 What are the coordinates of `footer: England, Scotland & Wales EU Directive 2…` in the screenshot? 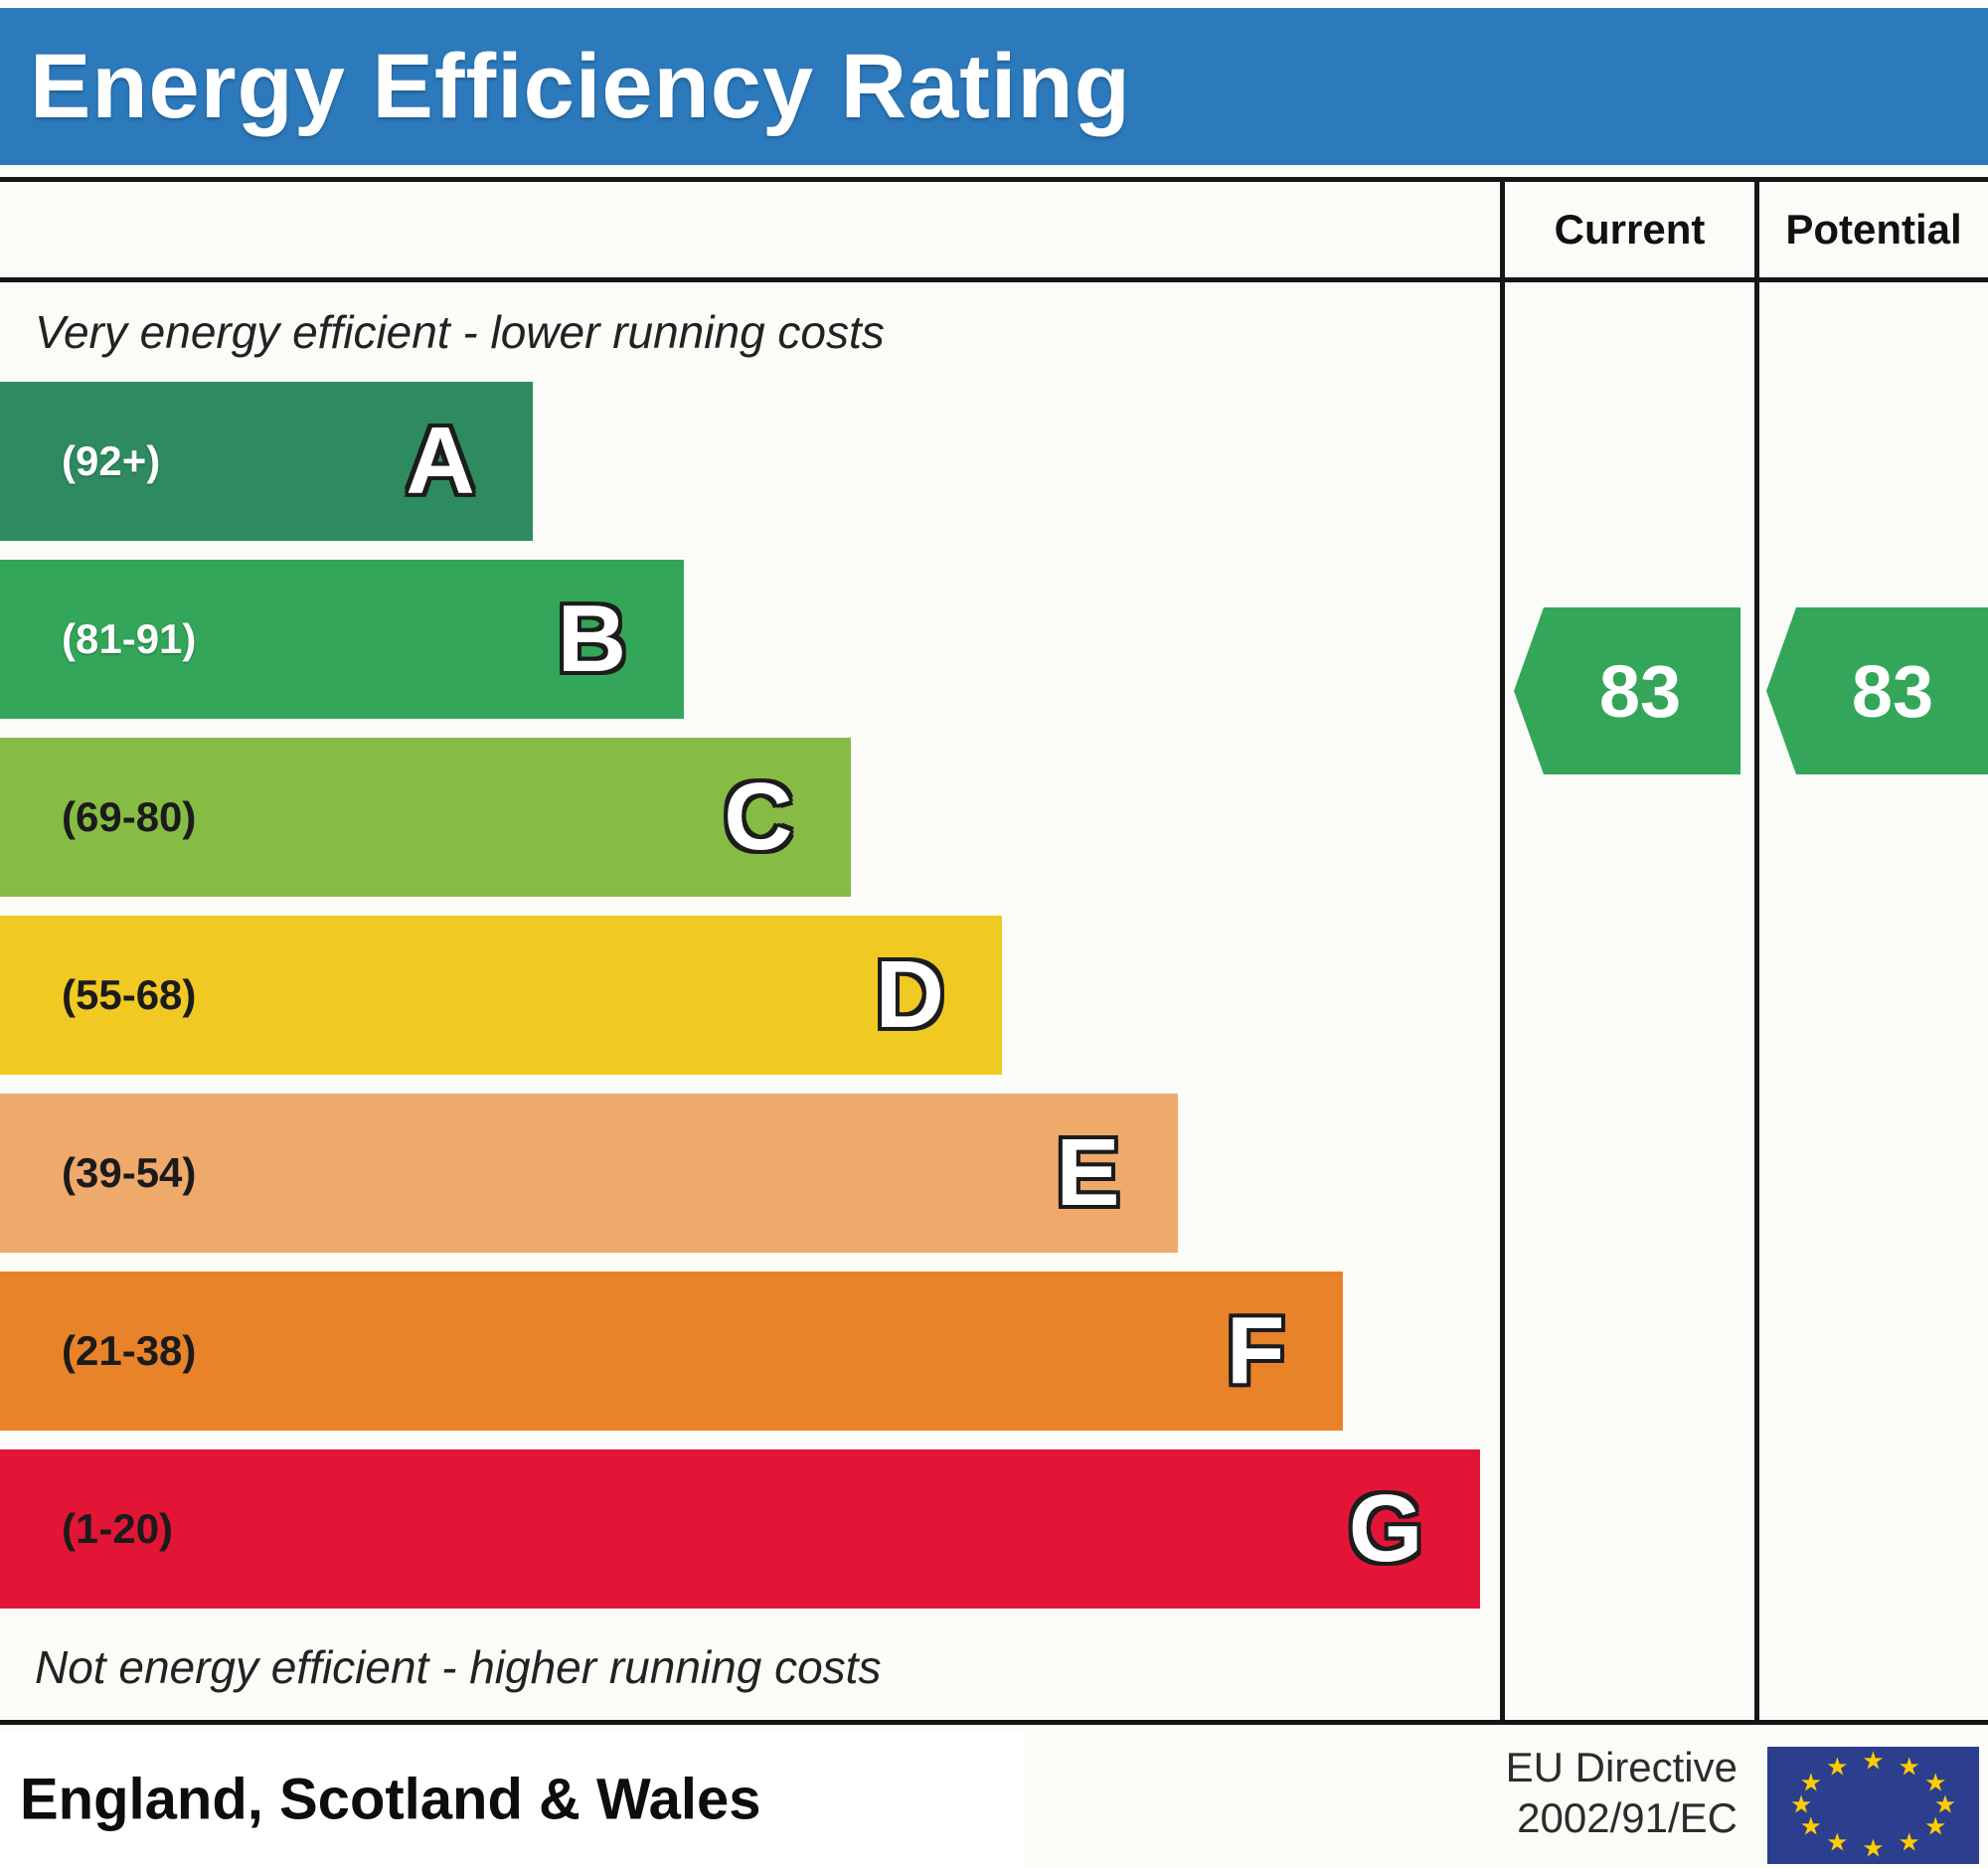 It's located at (994, 1799).